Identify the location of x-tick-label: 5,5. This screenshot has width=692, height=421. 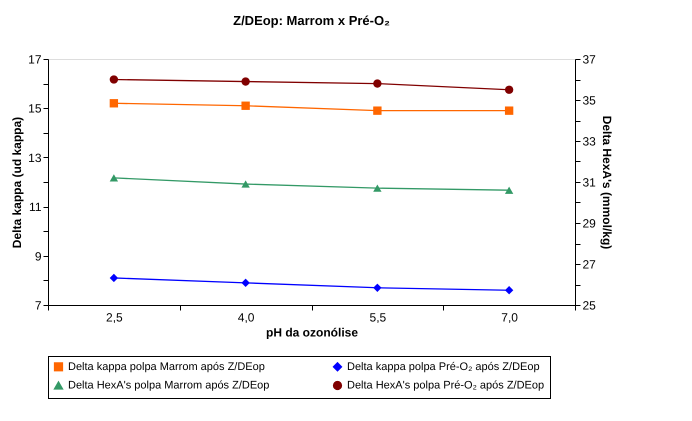
(378, 317).